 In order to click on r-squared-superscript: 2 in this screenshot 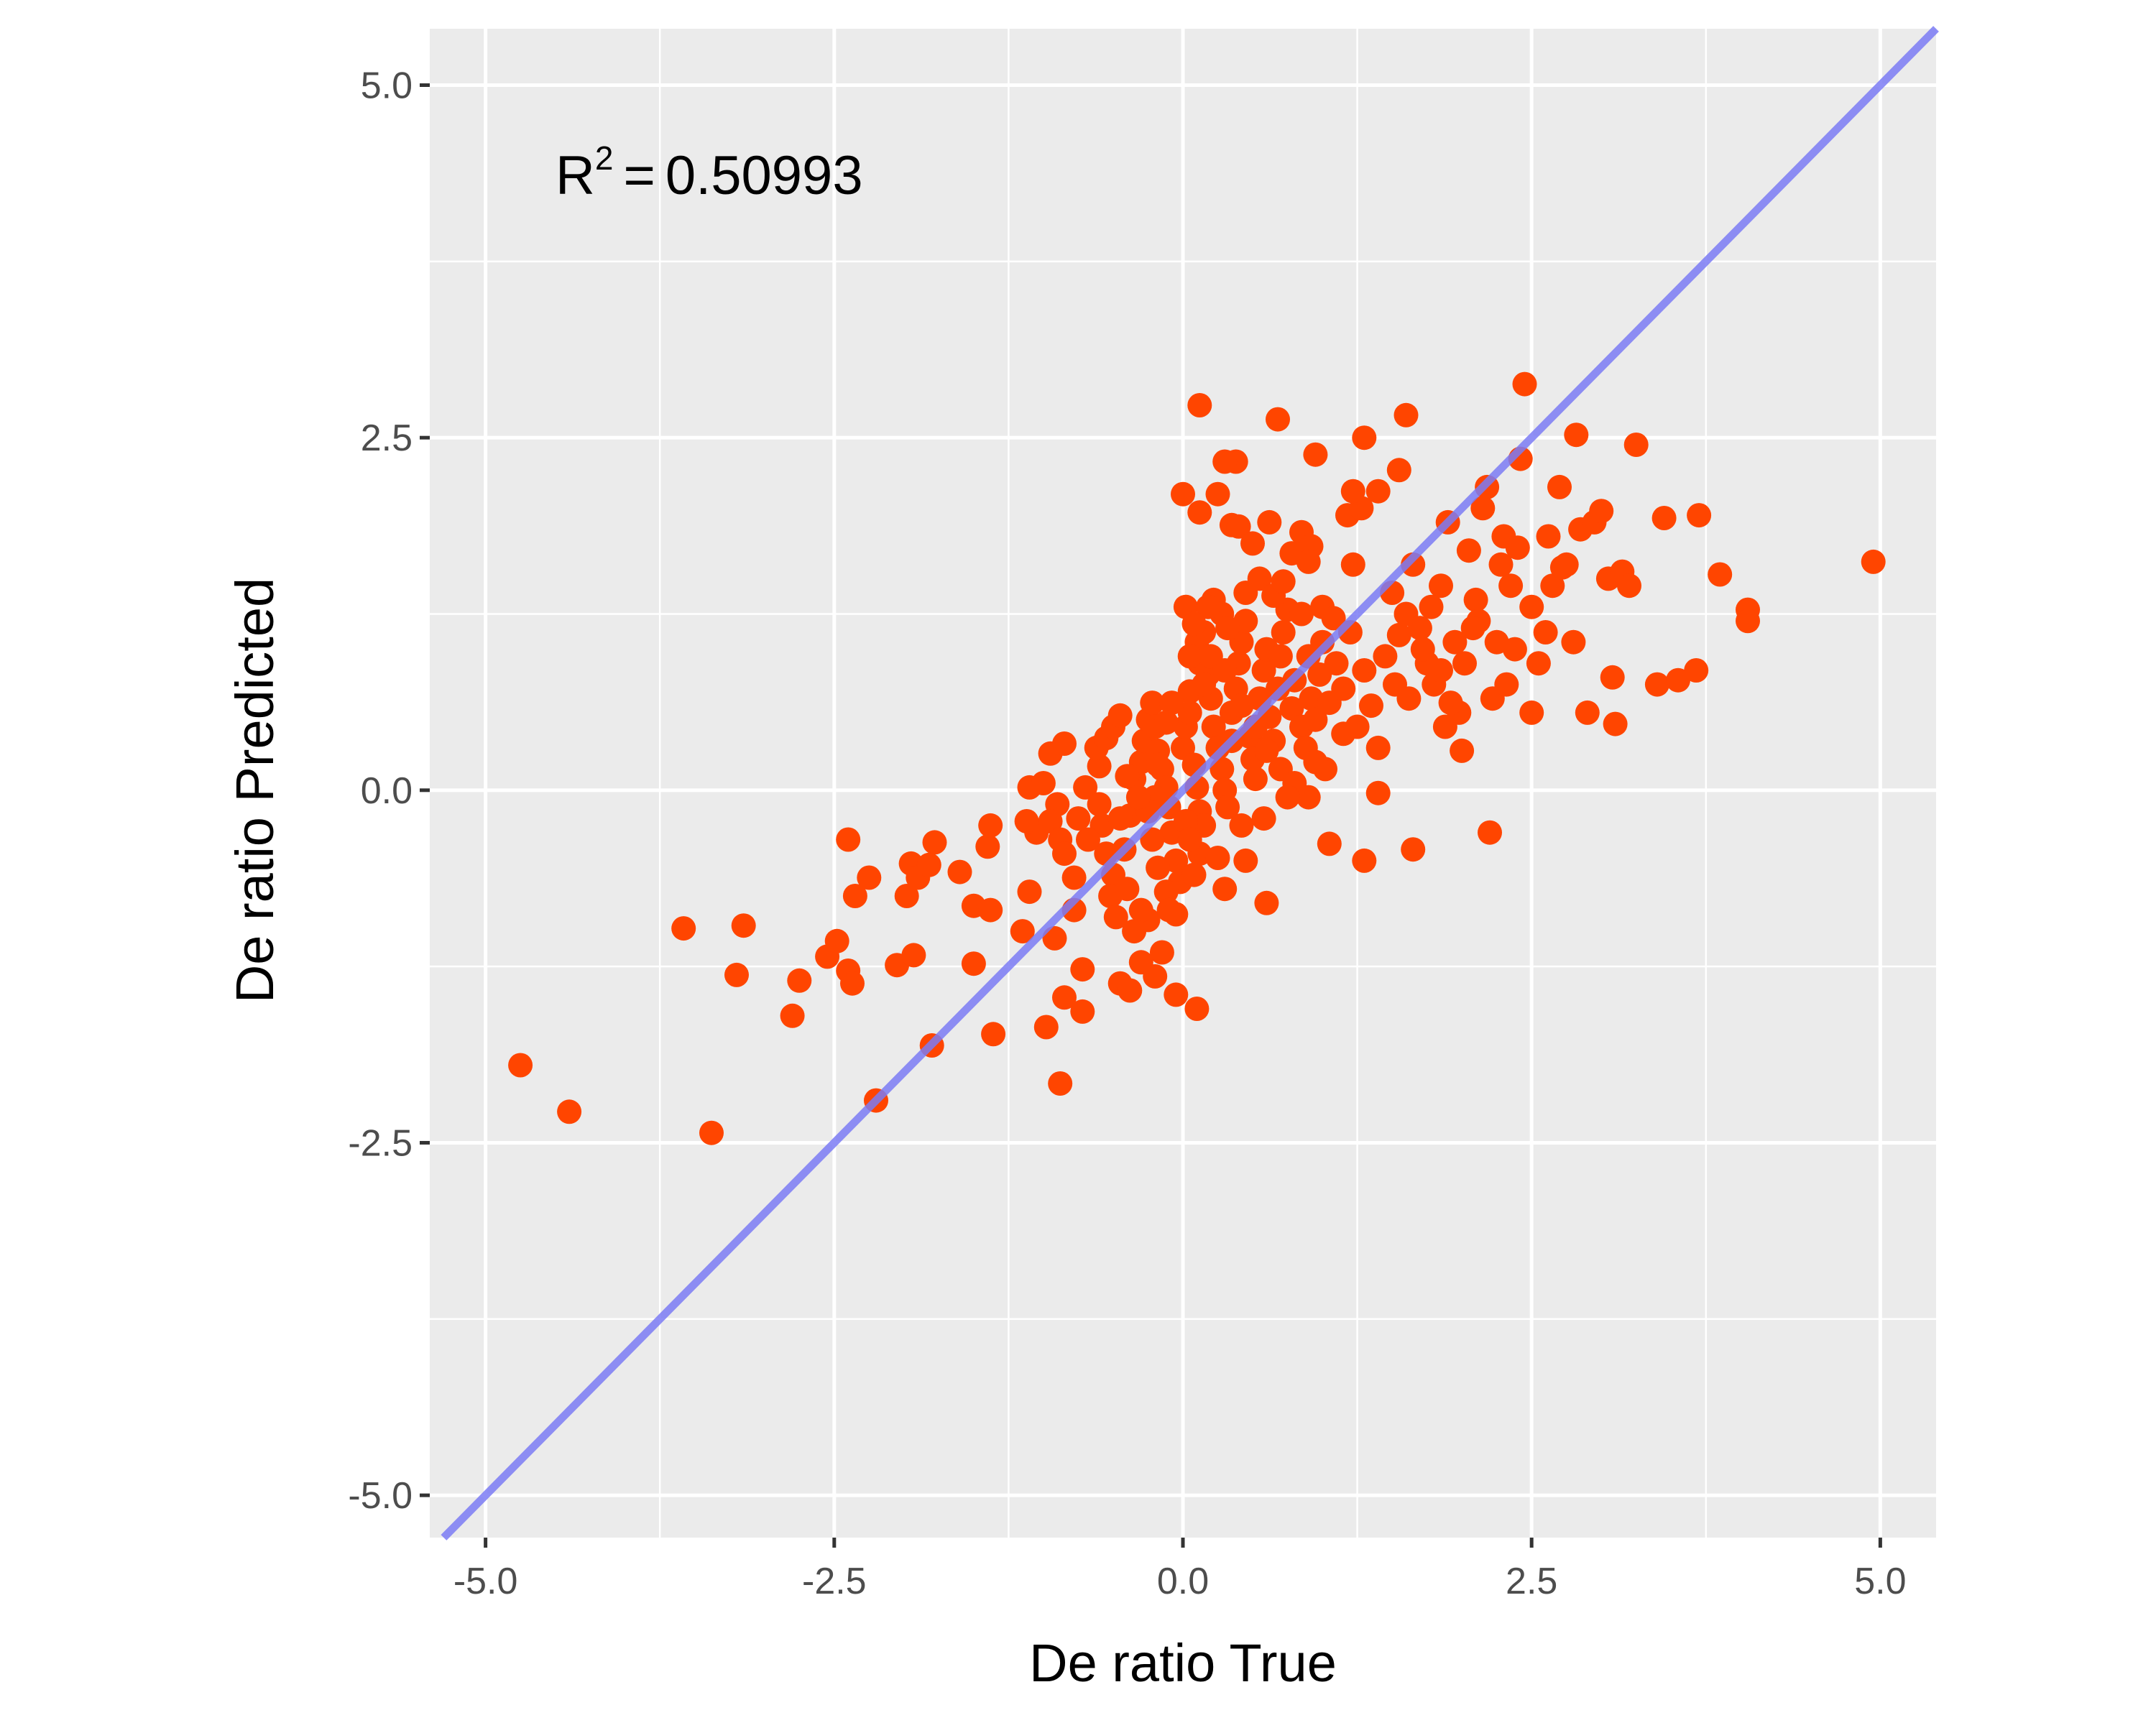, I will do `click(605, 158)`.